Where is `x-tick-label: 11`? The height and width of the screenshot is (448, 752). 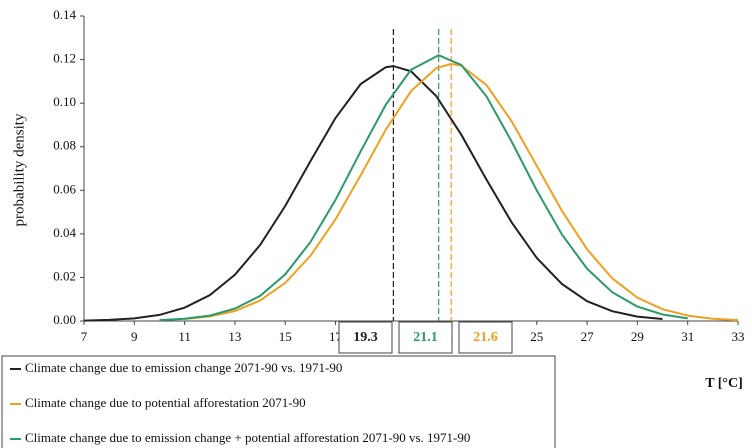
x-tick-label: 11 is located at coordinates (184, 336).